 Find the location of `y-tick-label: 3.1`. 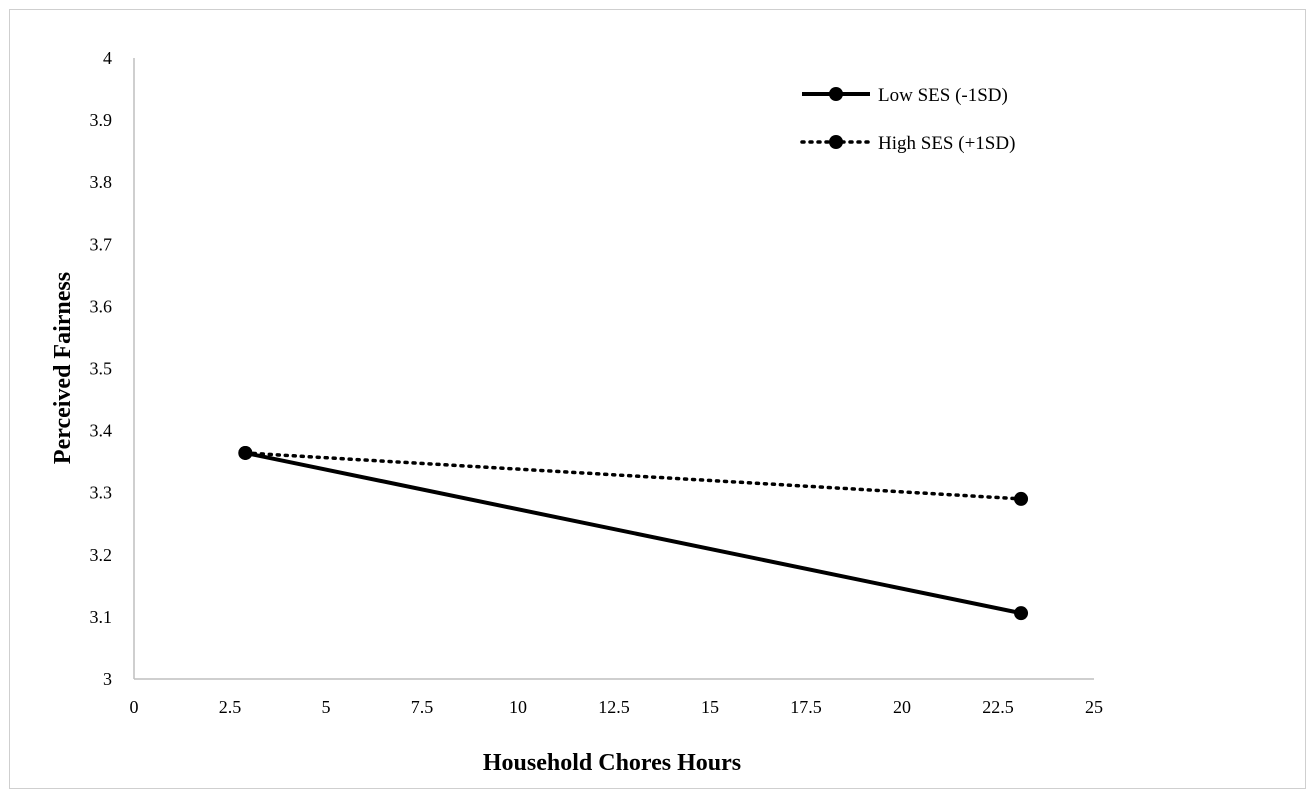

y-tick-label: 3.1 is located at coordinates (101, 617).